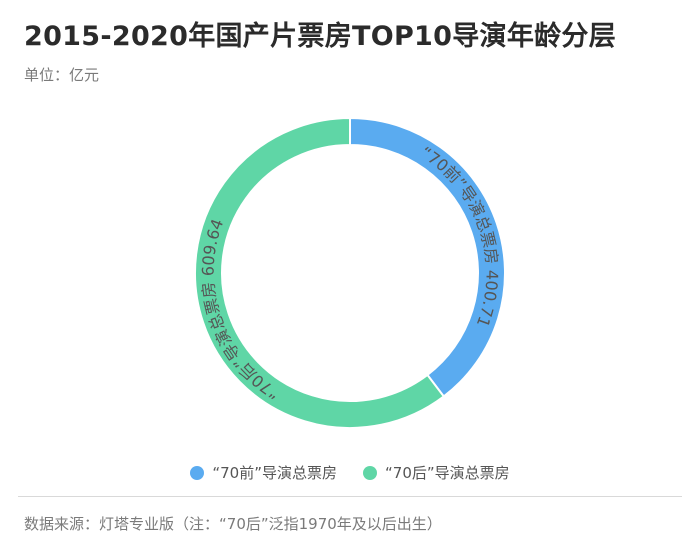 The image size is (700, 560). What do you see at coordinates (274, 473) in the screenshot?
I see `legend-label: “70前”导演总票房` at bounding box center [274, 473].